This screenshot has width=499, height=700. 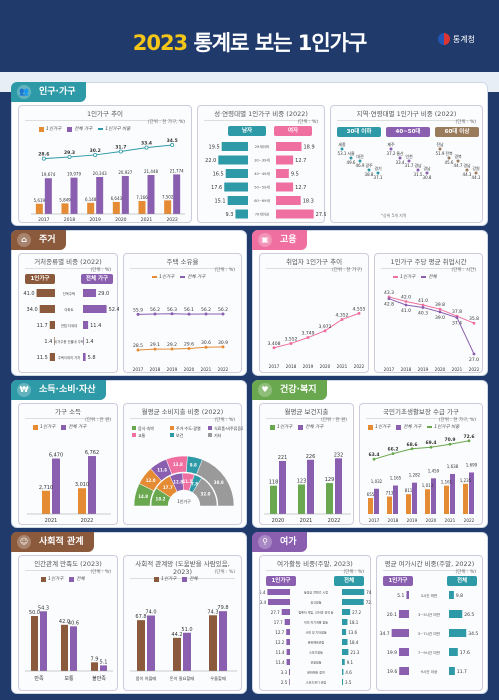 I want to click on data-label: 3,552, so click(x=291, y=339).